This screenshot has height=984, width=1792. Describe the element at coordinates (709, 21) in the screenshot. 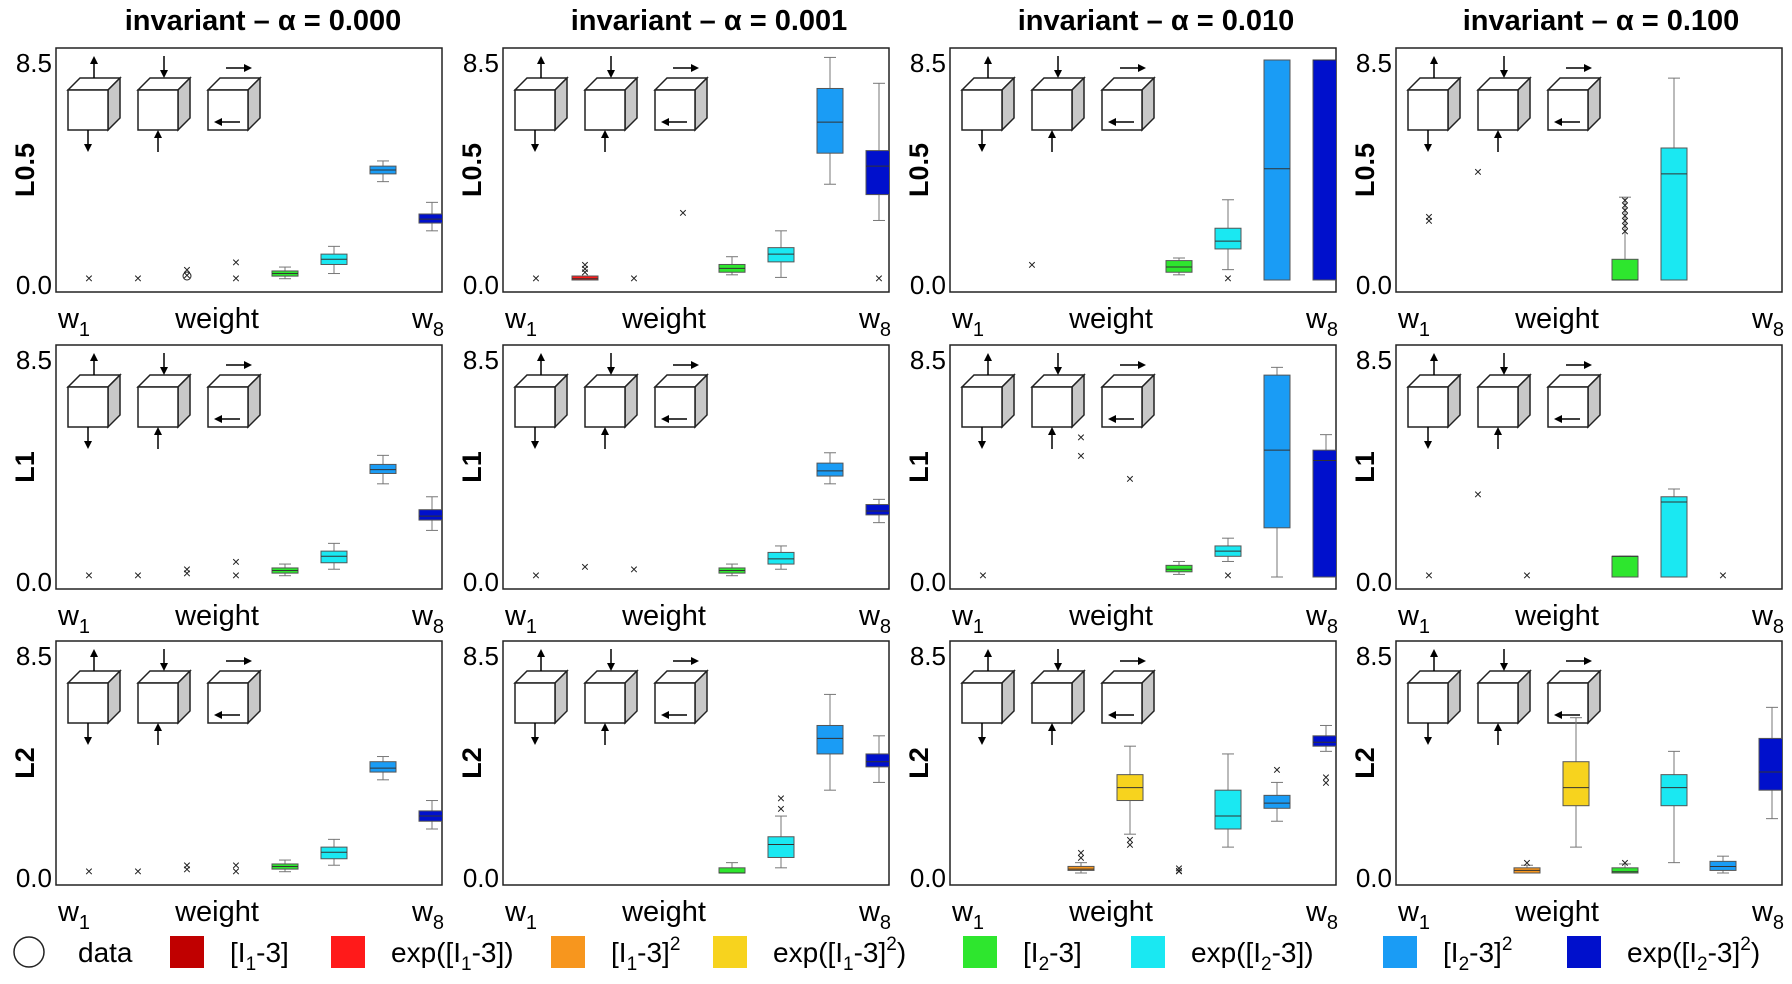

I see `column-title: invariant – α = 0.001` at that location.